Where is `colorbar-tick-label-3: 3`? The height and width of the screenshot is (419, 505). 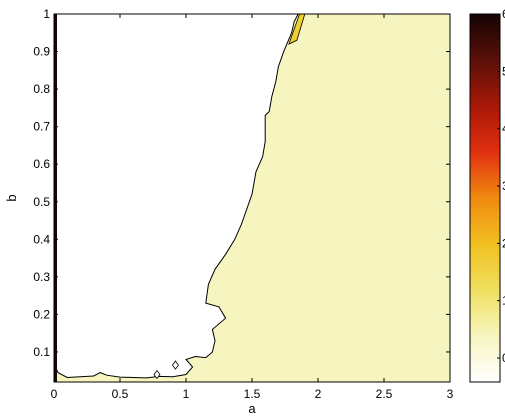 colorbar-tick-label-3: 3 is located at coordinates (503, 186).